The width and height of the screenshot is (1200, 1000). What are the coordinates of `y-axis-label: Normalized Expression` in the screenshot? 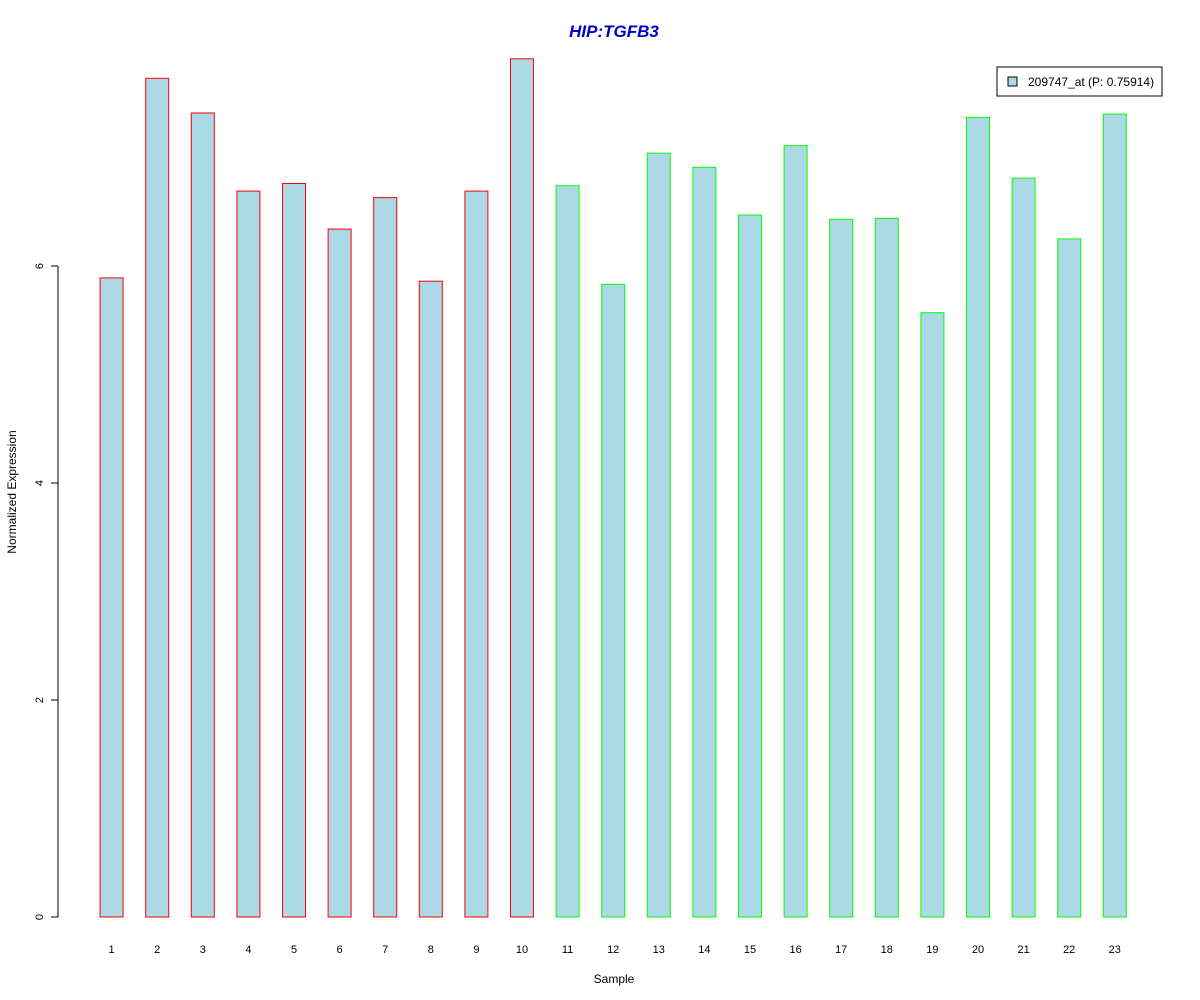 It's located at (12, 491).